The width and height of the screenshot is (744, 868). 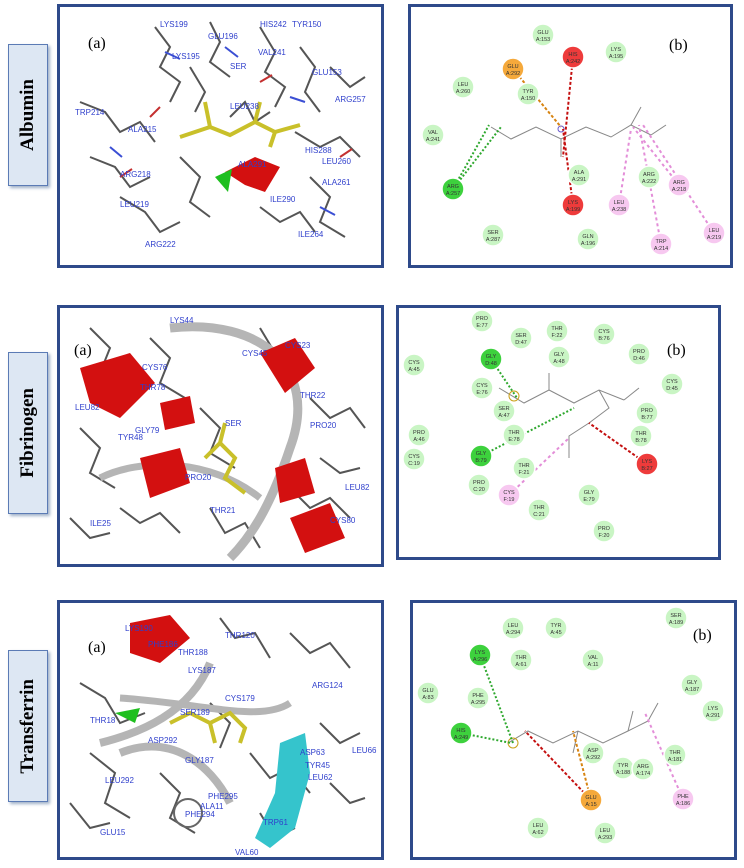 What do you see at coordinates (252, 164) in the screenshot?
I see `residue-label: ALA291` at bounding box center [252, 164].